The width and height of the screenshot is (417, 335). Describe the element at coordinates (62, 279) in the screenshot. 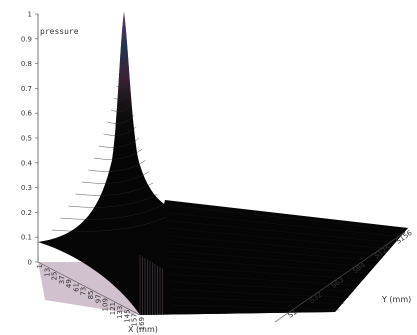

I see `x-tick-label: 37` at that location.